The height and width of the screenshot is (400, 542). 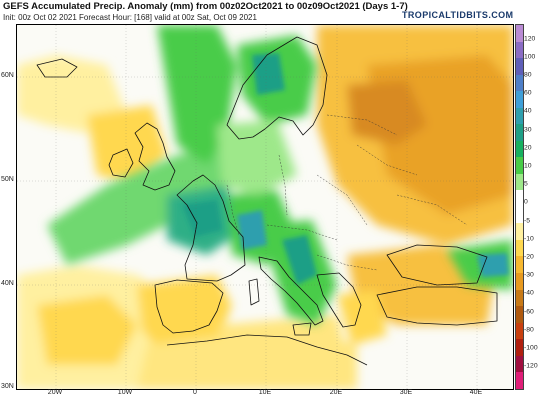 I want to click on colorbar-label: -80, so click(x=529, y=330).